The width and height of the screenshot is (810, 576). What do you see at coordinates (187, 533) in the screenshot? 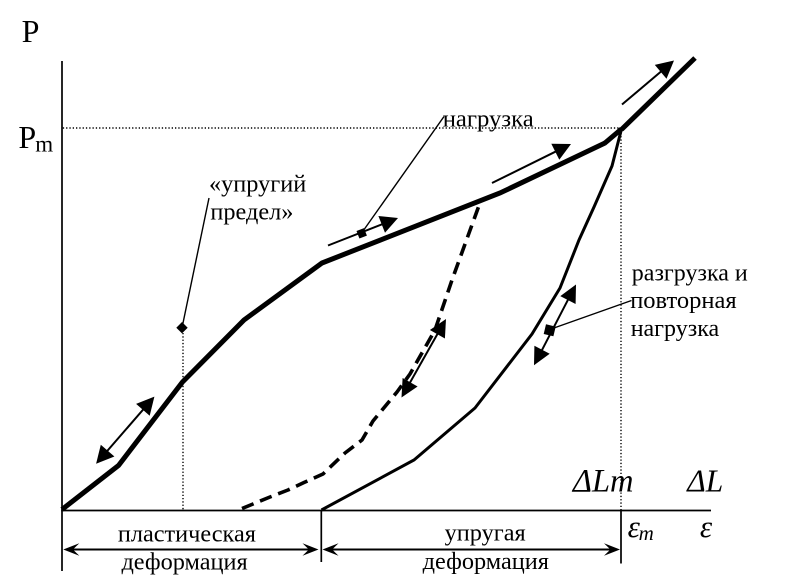
I see `svg-text: пластическая` at bounding box center [187, 533].